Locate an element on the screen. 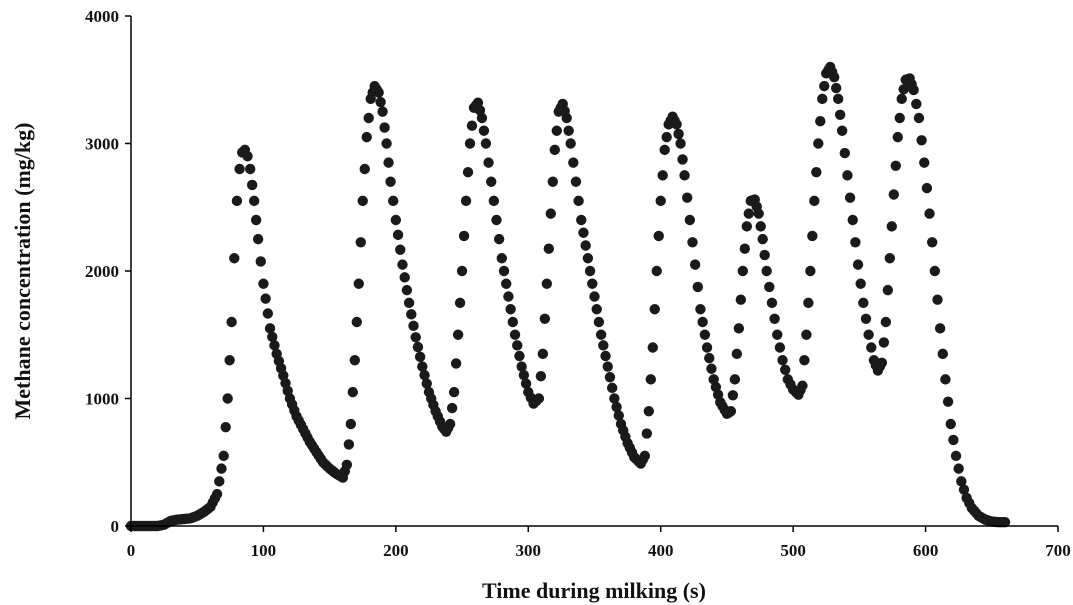  x-tick-label: 700 is located at coordinates (1058, 550).